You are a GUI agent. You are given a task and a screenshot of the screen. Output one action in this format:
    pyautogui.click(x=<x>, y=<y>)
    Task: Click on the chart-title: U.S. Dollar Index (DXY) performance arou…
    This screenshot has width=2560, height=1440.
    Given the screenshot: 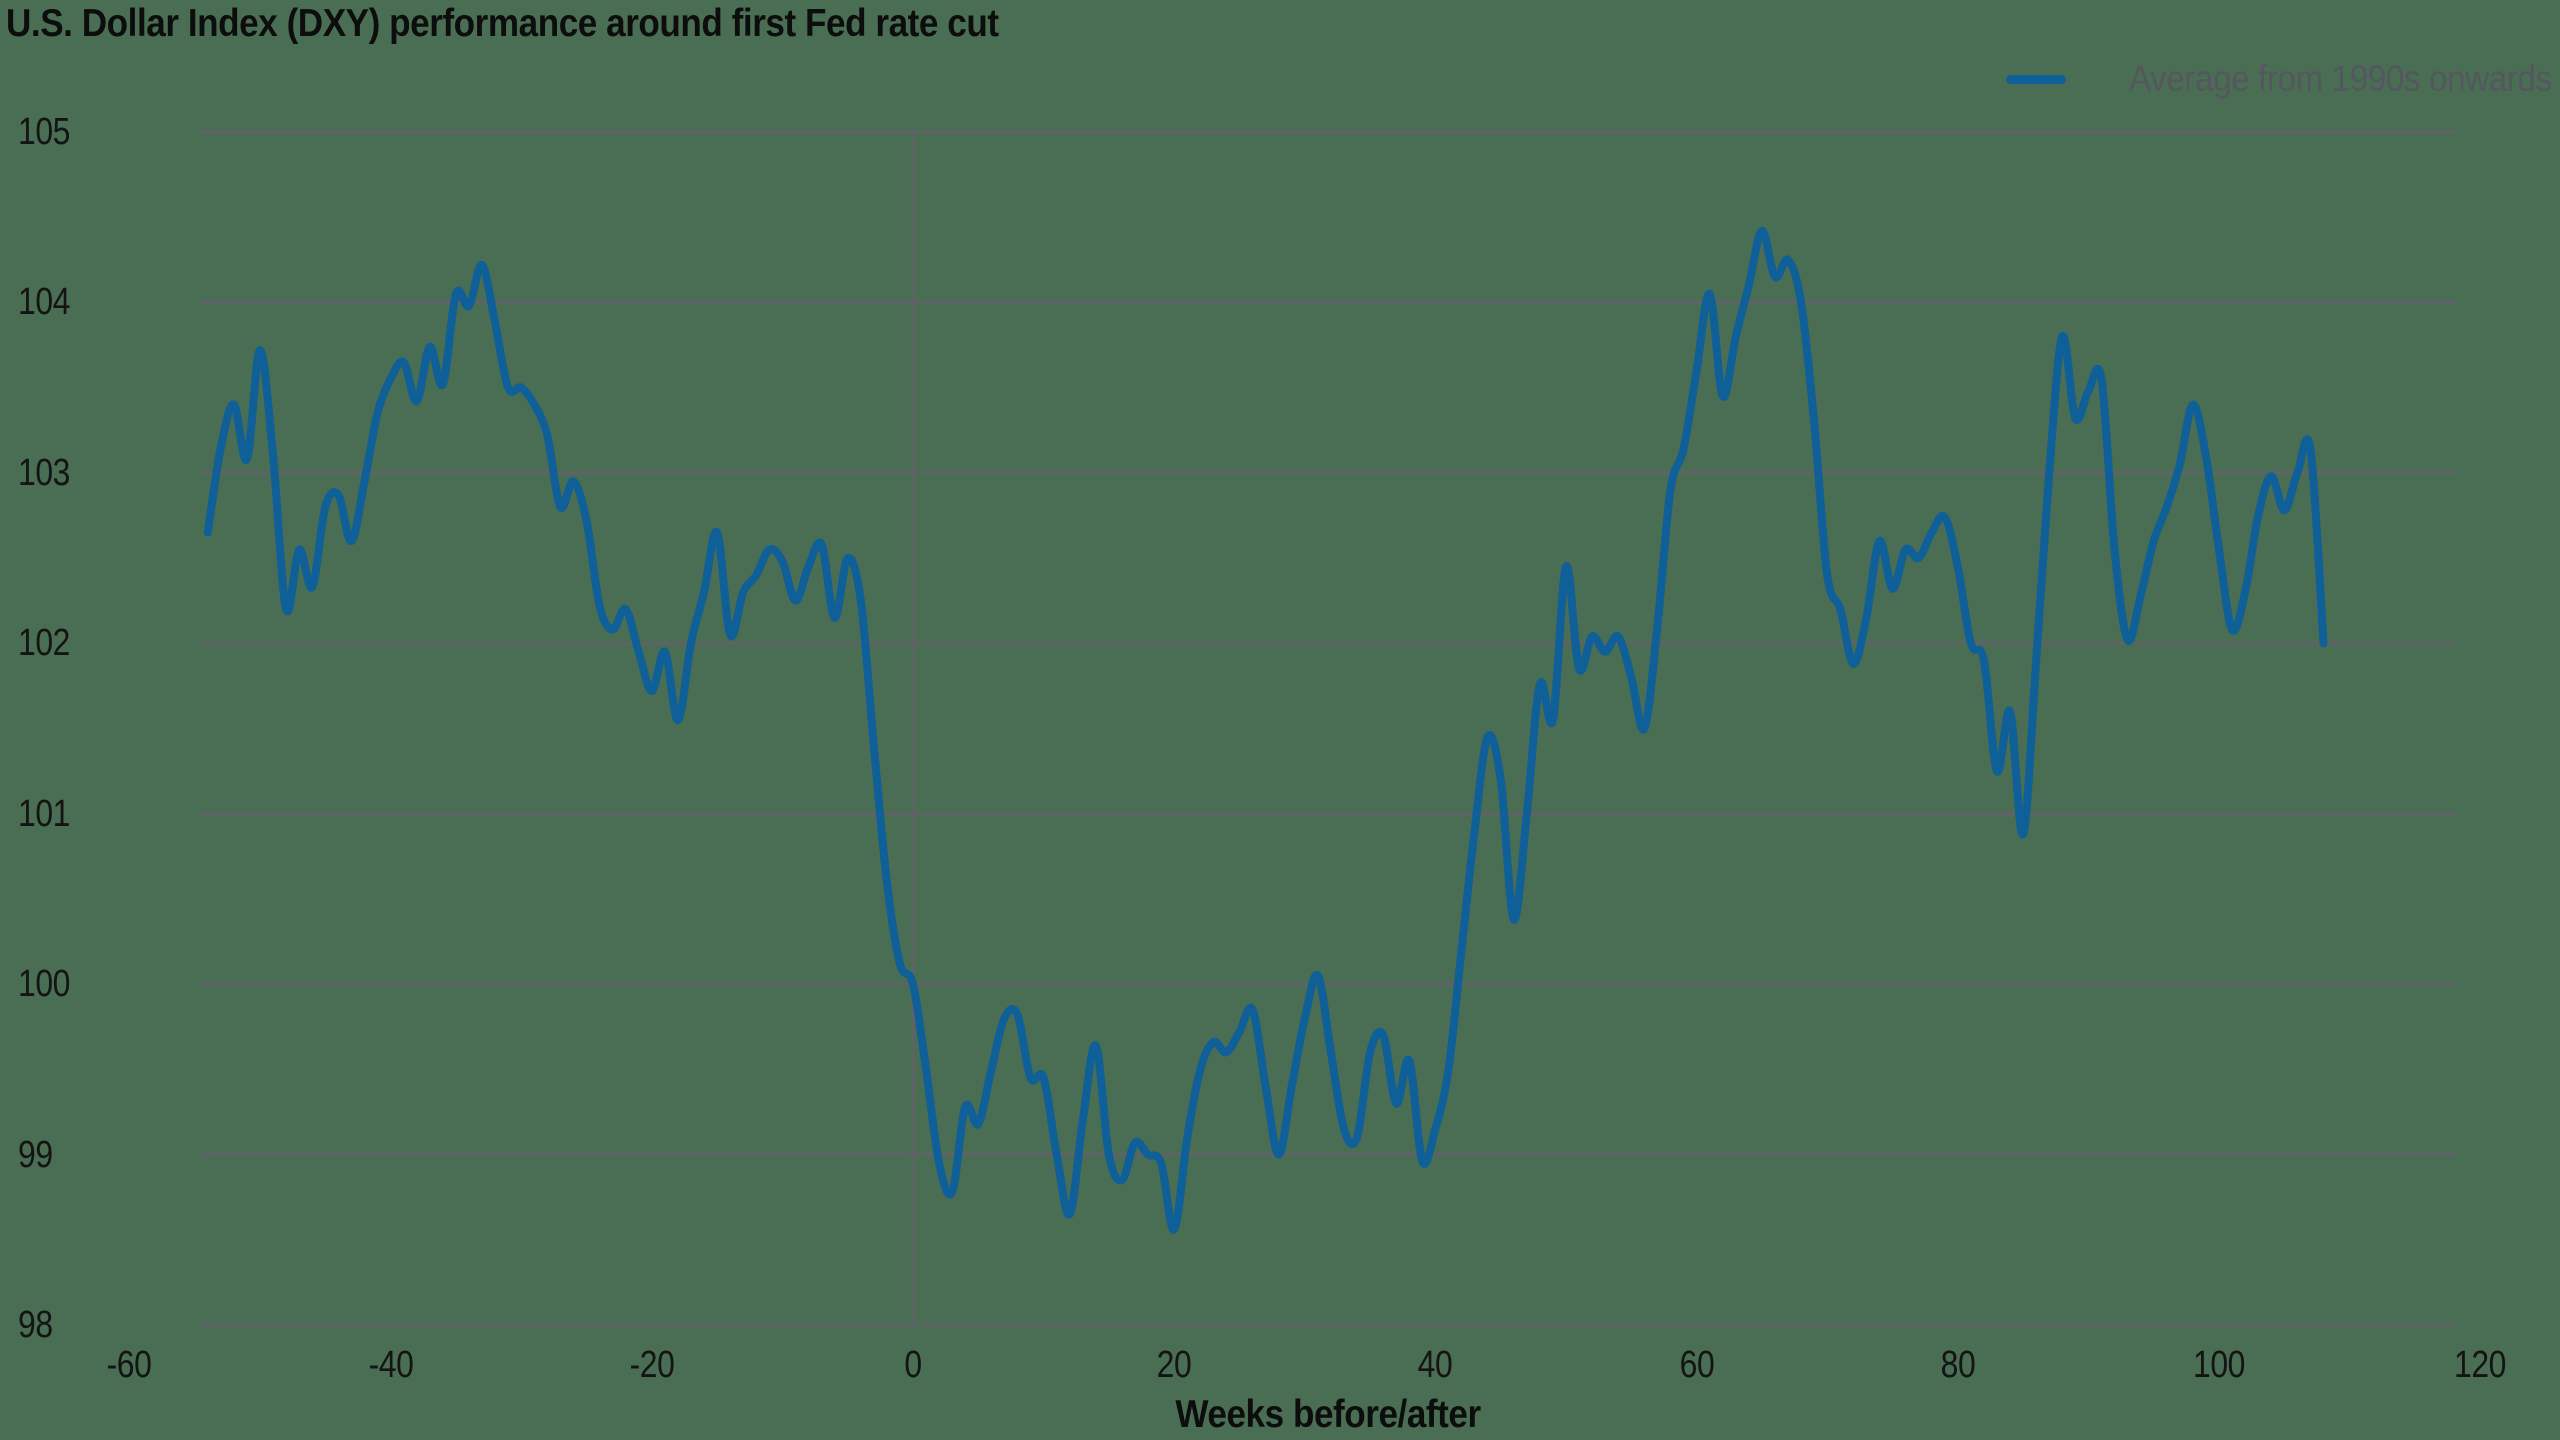 What is the action you would take?
    pyautogui.click(x=502, y=23)
    